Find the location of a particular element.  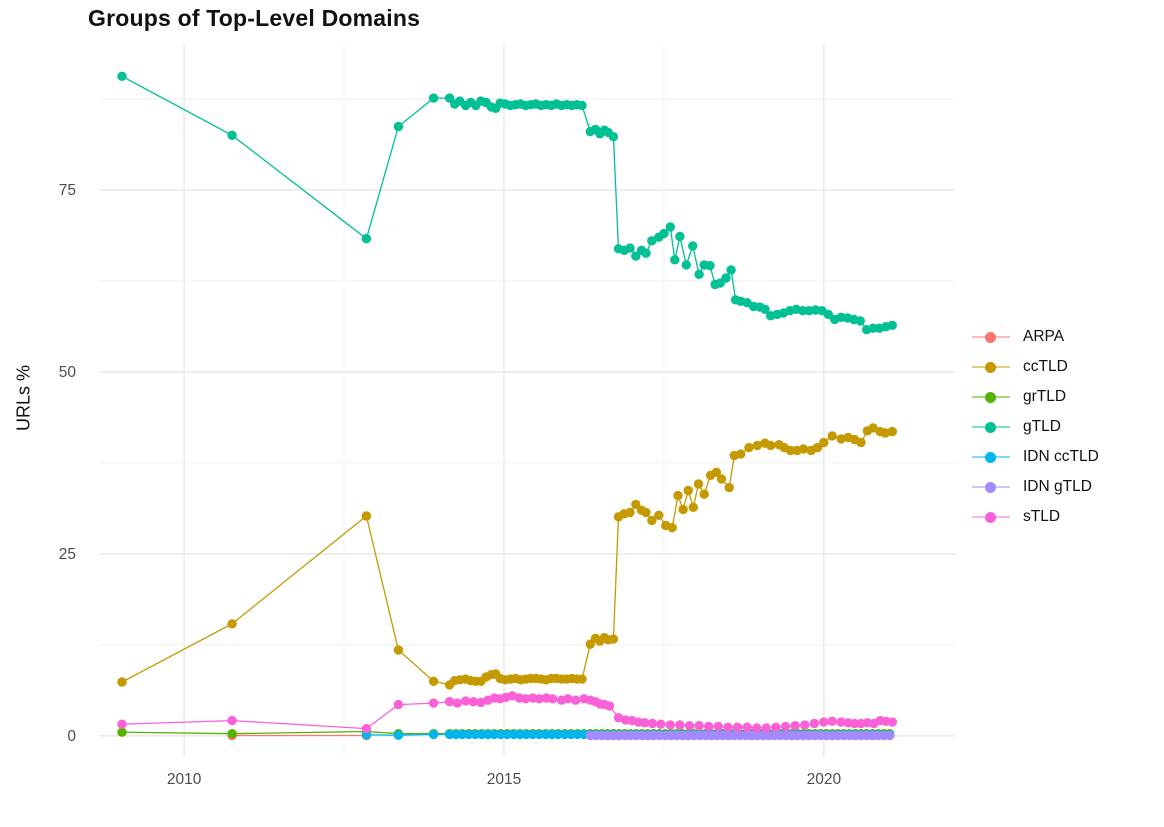

data-point-grtld is located at coordinates (232, 734).